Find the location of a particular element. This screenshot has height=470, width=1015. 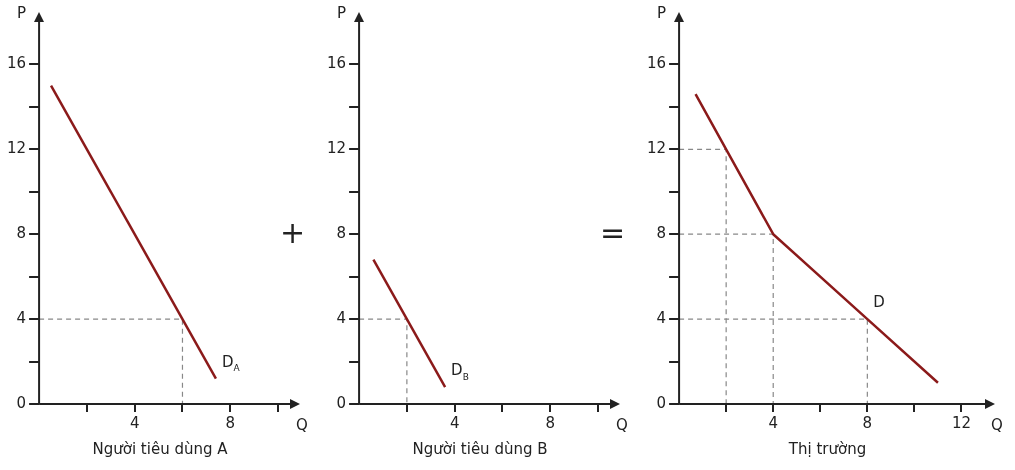

annotation: + is located at coordinates (293, 232).